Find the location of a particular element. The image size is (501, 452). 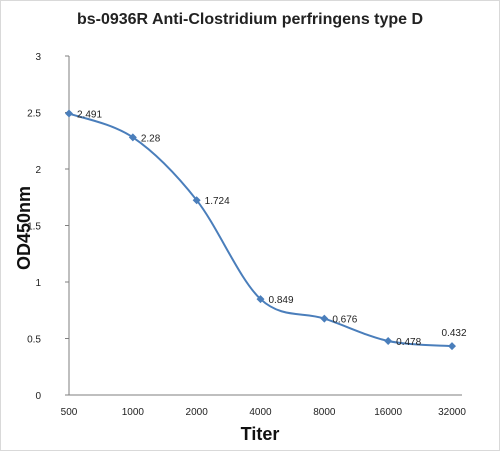

x-tick-label: 4000 is located at coordinates (260, 412).